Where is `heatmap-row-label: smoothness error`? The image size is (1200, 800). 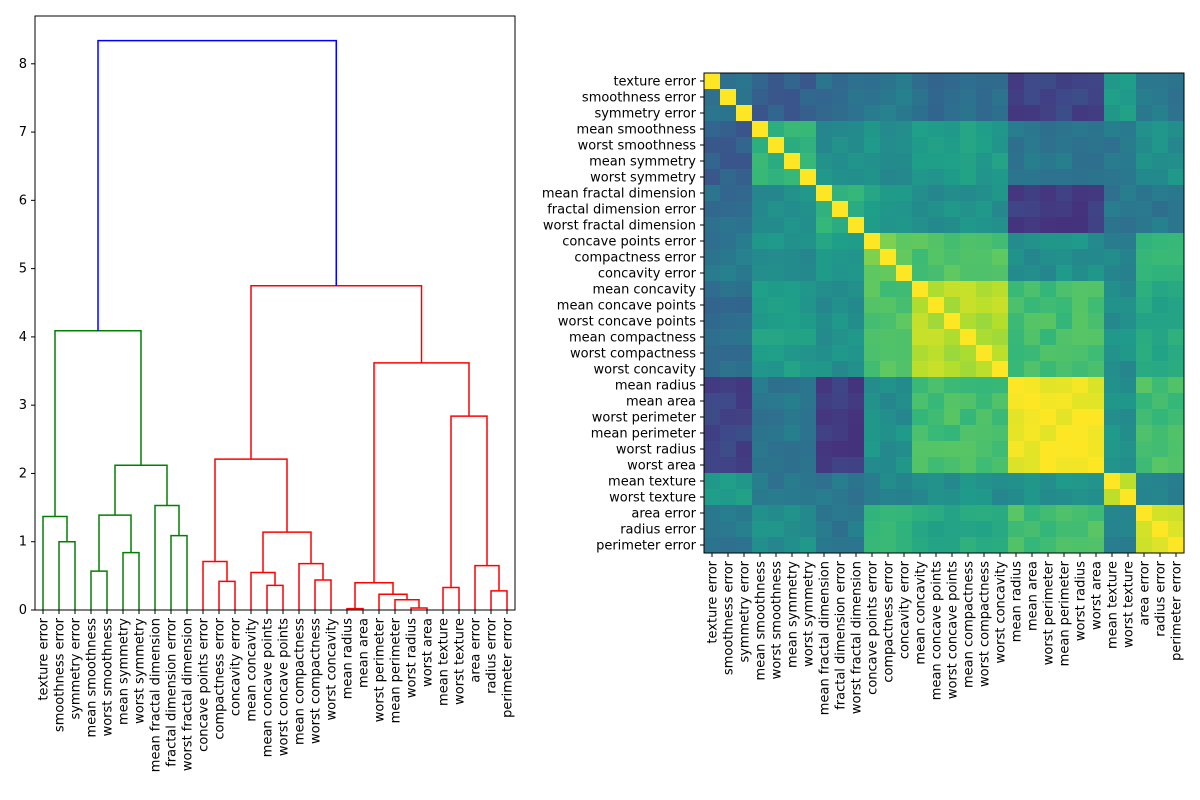
heatmap-row-label: smoothness error is located at coordinates (639, 98).